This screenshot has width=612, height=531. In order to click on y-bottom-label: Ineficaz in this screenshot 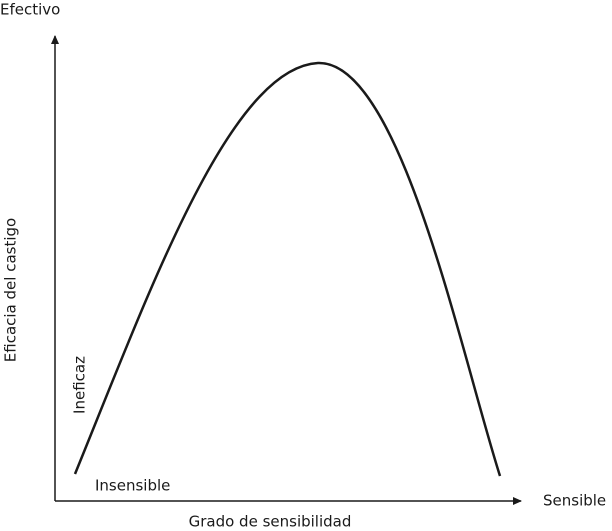, I will do `click(80, 385)`.